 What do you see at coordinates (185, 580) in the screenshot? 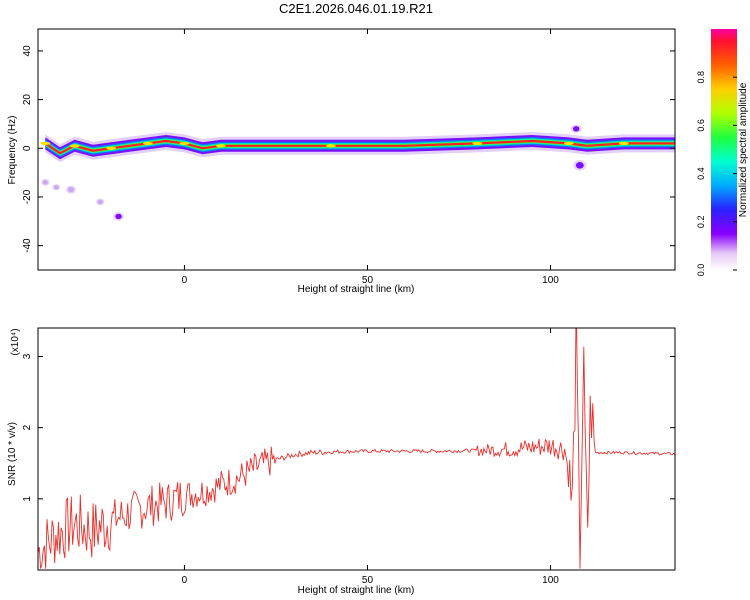
I see `snr-x-tick-label: 0` at bounding box center [185, 580].